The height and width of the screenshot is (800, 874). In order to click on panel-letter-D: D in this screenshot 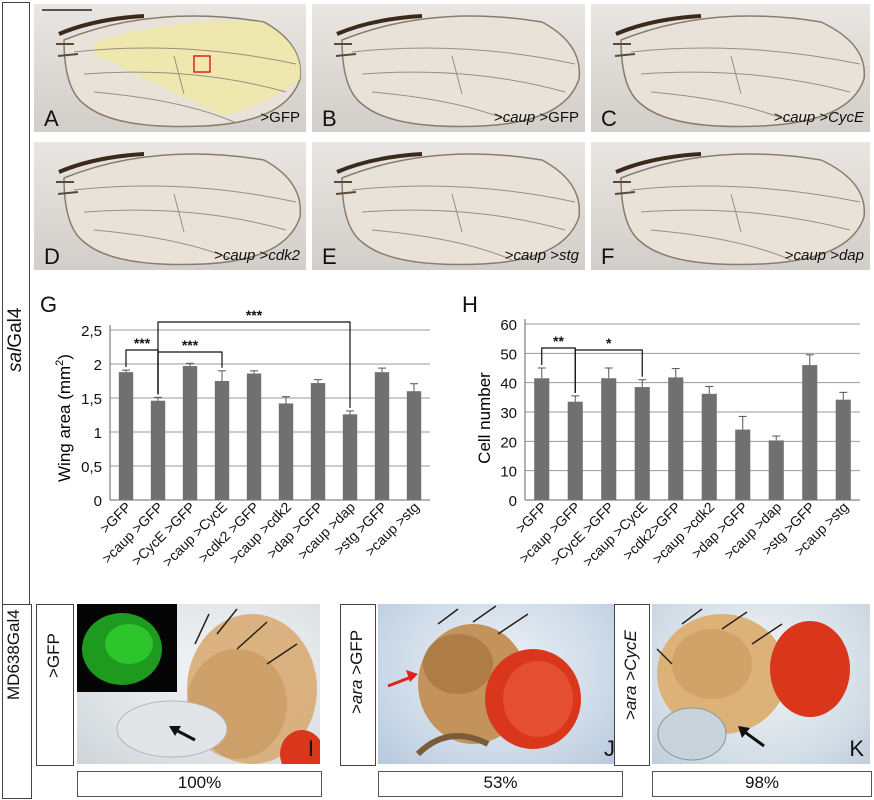, I will do `click(52, 256)`.